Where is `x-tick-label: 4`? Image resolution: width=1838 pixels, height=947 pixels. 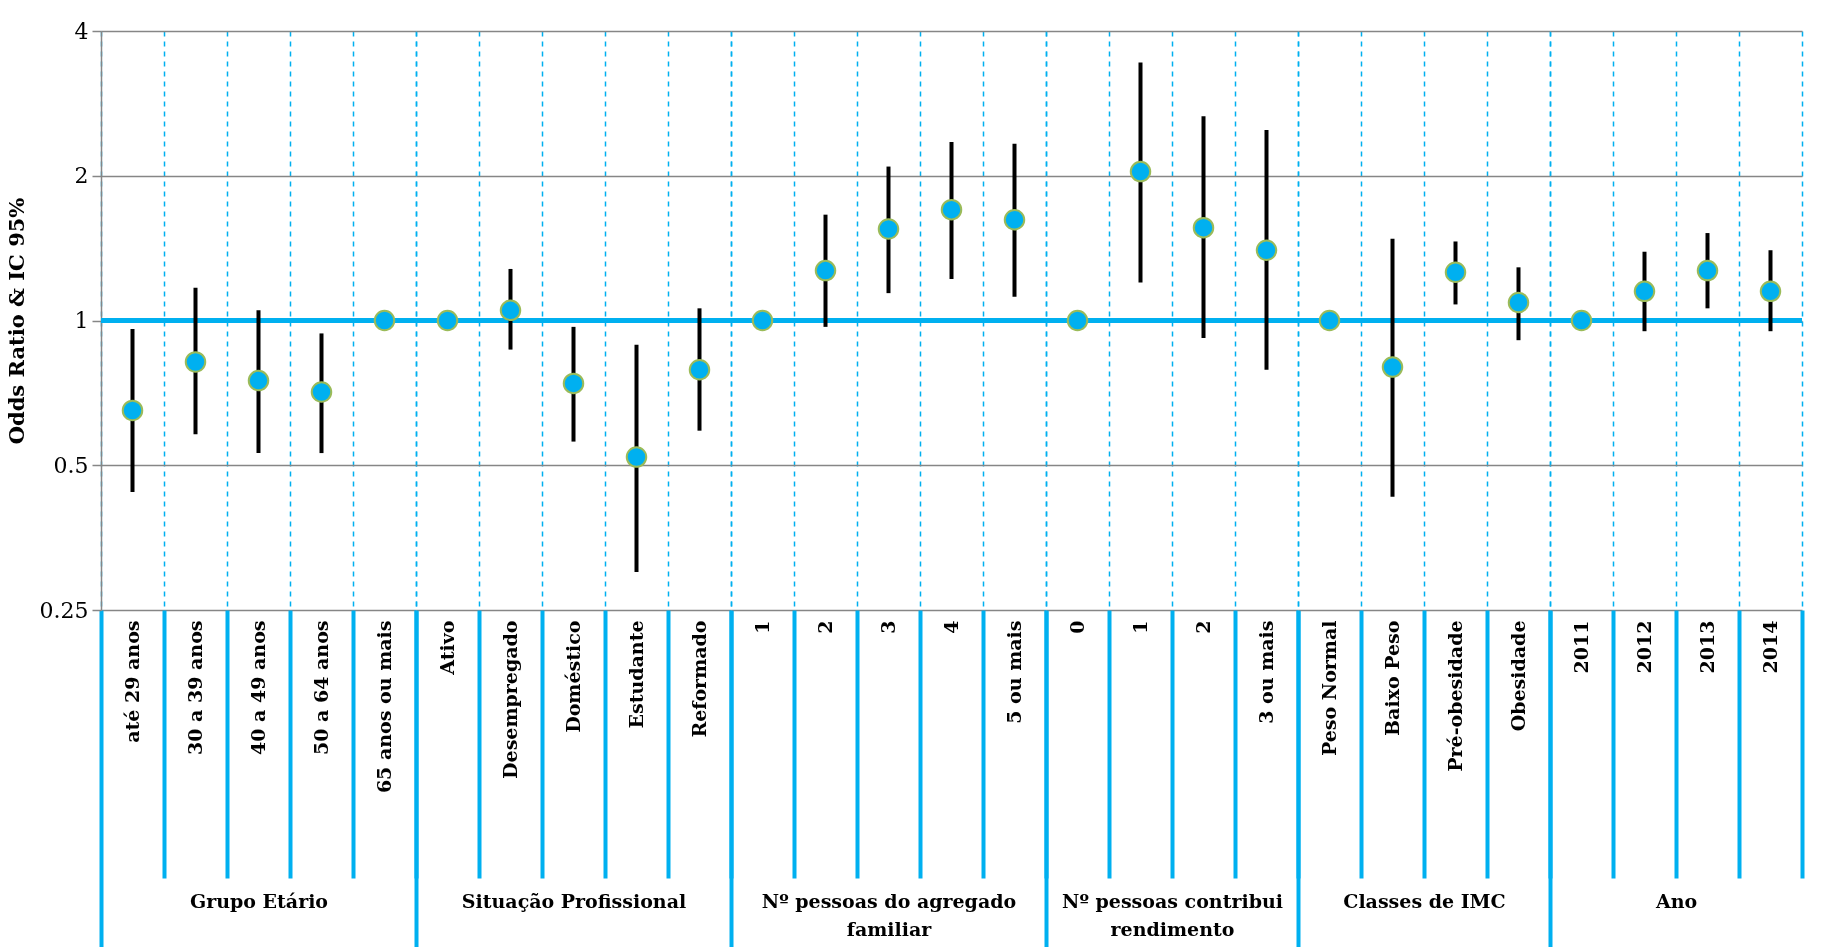 x-tick-label: 4 is located at coordinates (951, 627).